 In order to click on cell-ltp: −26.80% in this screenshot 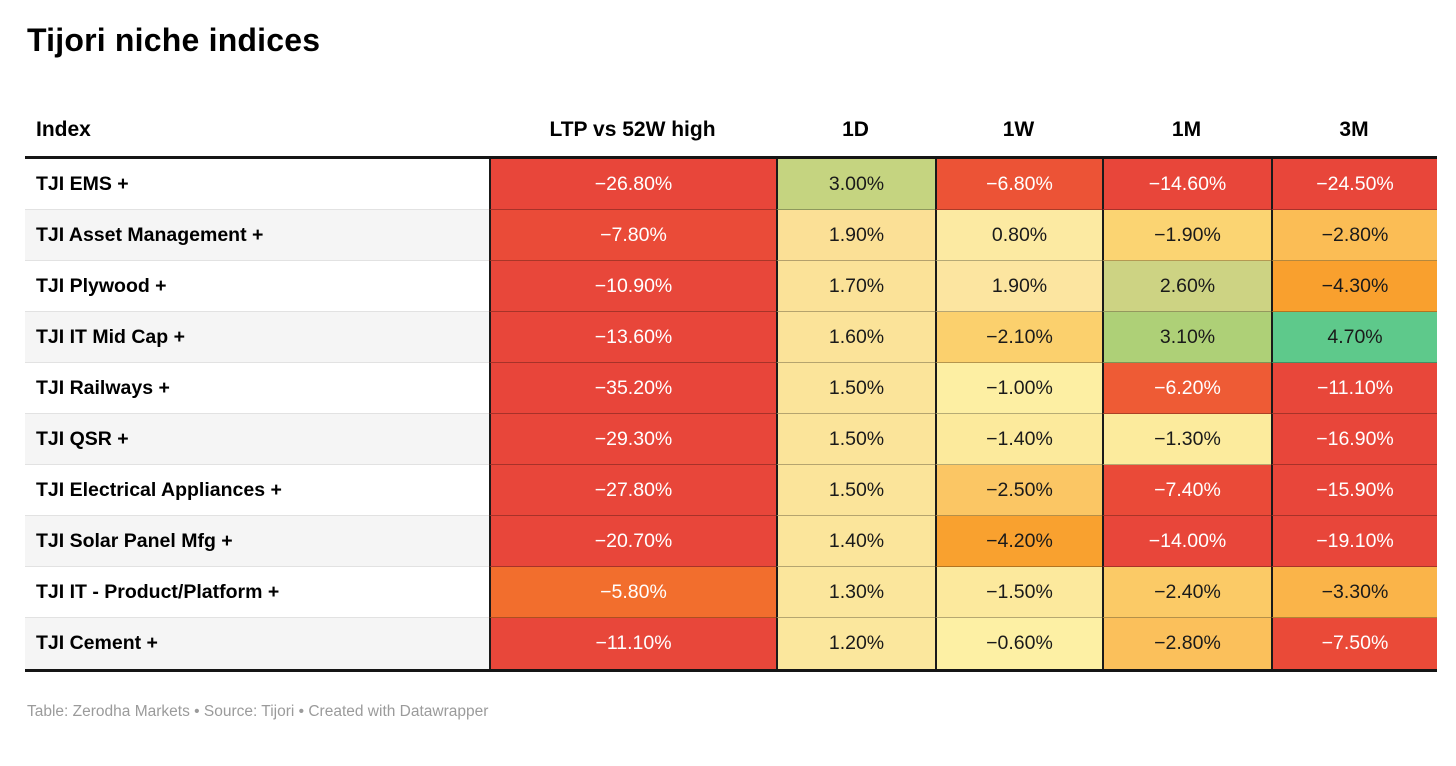, I will do `click(632, 184)`.